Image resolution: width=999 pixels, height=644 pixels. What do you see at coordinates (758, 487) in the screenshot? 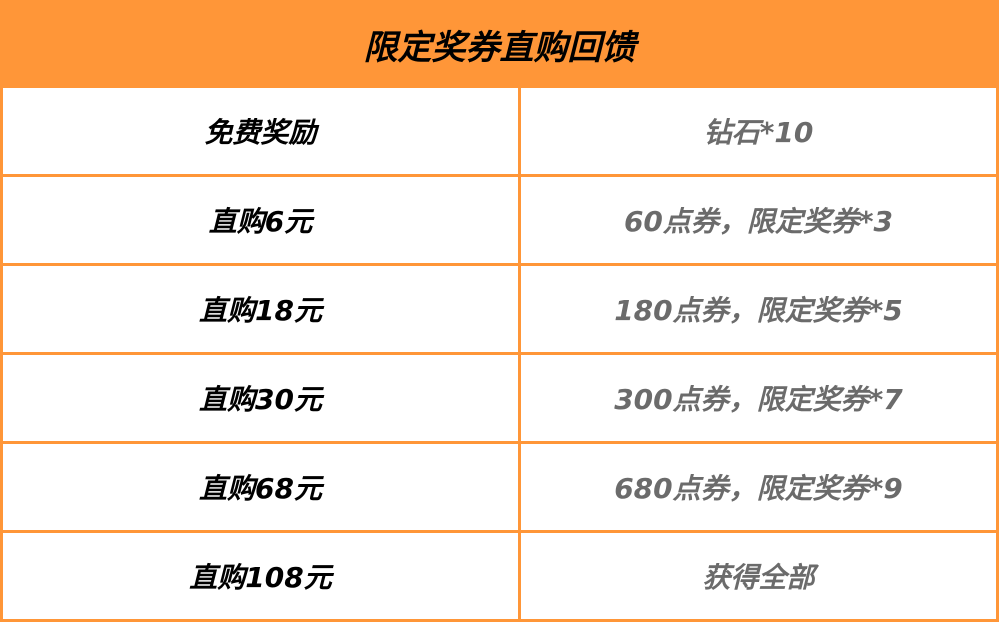
I see `reward-cell: 680点券，限定奖券*9` at bounding box center [758, 487].